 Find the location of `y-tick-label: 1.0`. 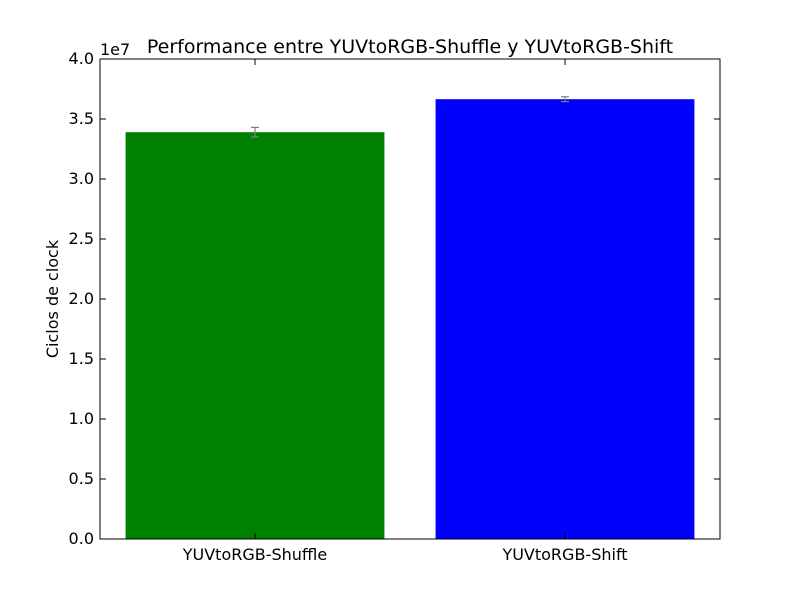

y-tick-label: 1.0 is located at coordinates (81, 418).